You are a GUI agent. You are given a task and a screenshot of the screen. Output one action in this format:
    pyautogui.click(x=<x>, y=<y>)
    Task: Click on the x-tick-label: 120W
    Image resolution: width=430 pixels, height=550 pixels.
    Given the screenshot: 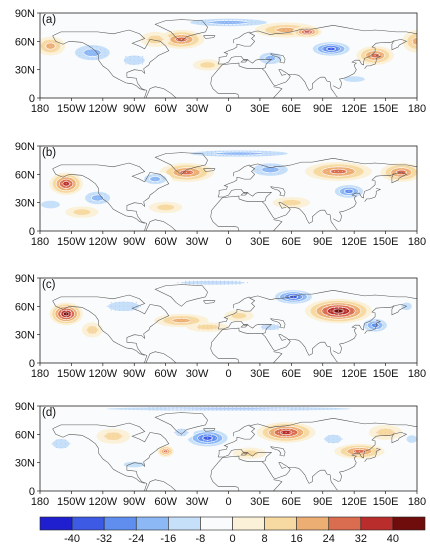 What is the action you would take?
    pyautogui.click(x=102, y=374)
    